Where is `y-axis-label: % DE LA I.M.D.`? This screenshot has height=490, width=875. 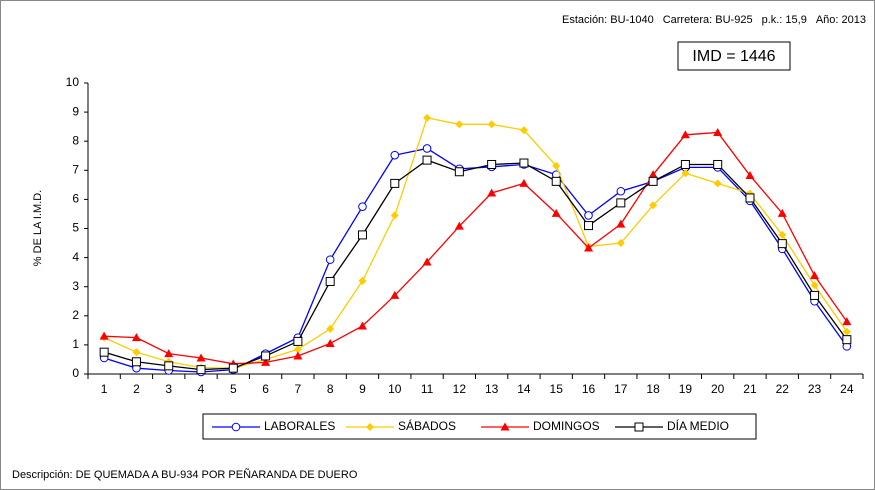
y-axis-label: % DE LA I.M.D. is located at coordinates (38, 228).